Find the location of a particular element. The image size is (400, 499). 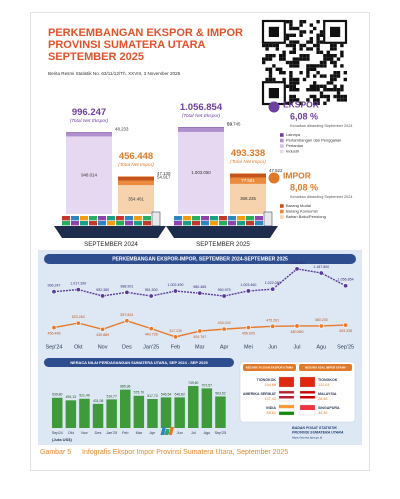

trend-value-label: 1.230.450 is located at coordinates (297, 263).